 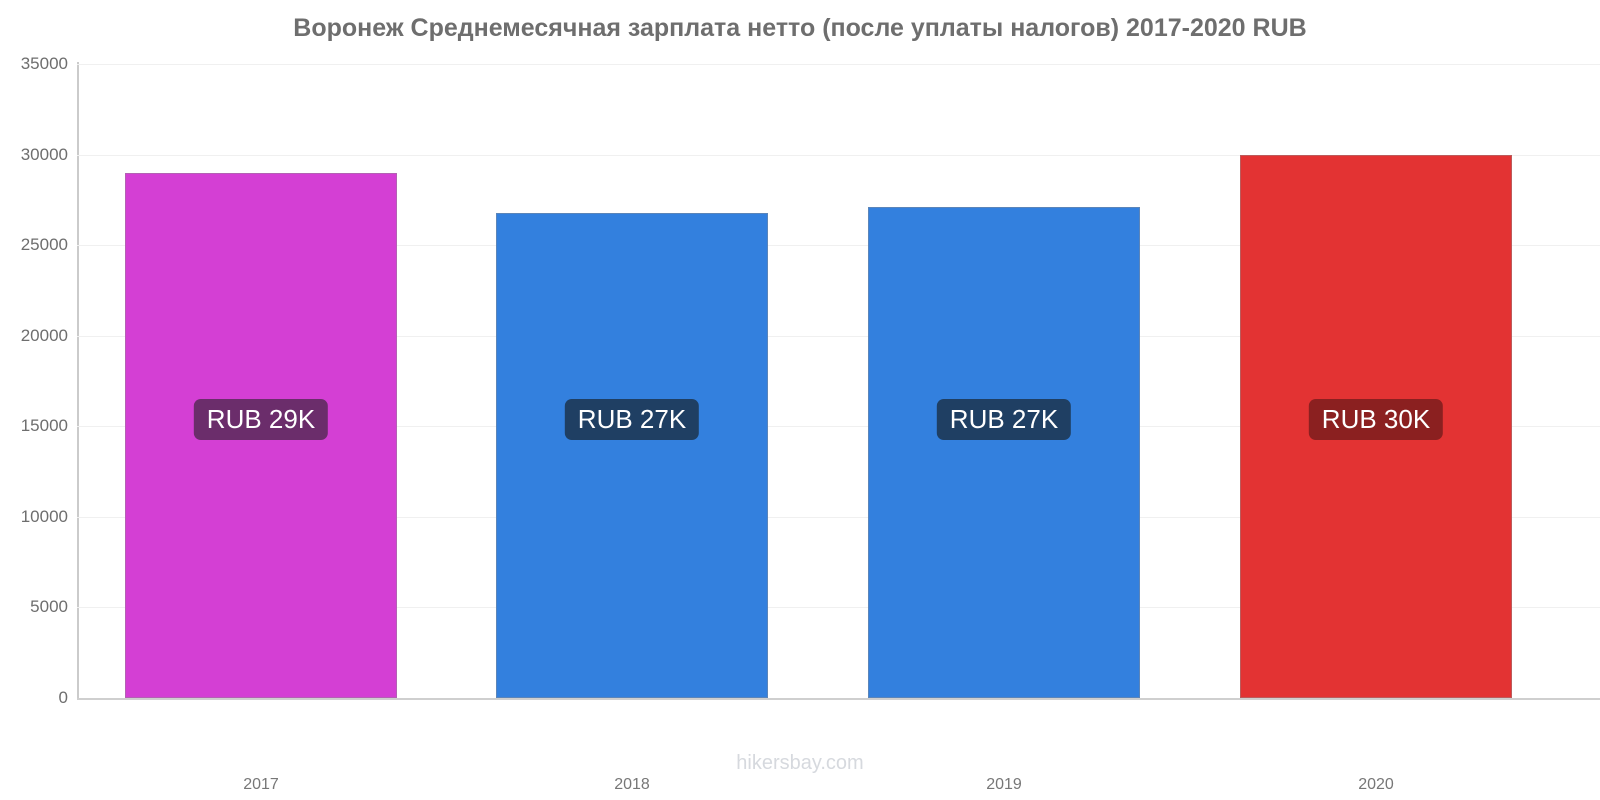 I want to click on bar-2017: RUB 29K, so click(x=261, y=435).